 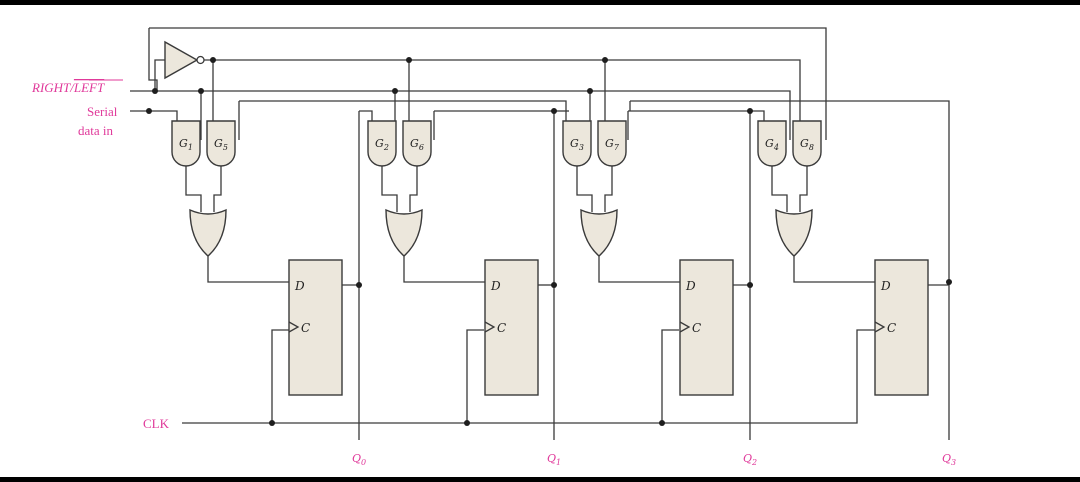 I want to click on output-label-q1: Q1, so click(x=554, y=459).